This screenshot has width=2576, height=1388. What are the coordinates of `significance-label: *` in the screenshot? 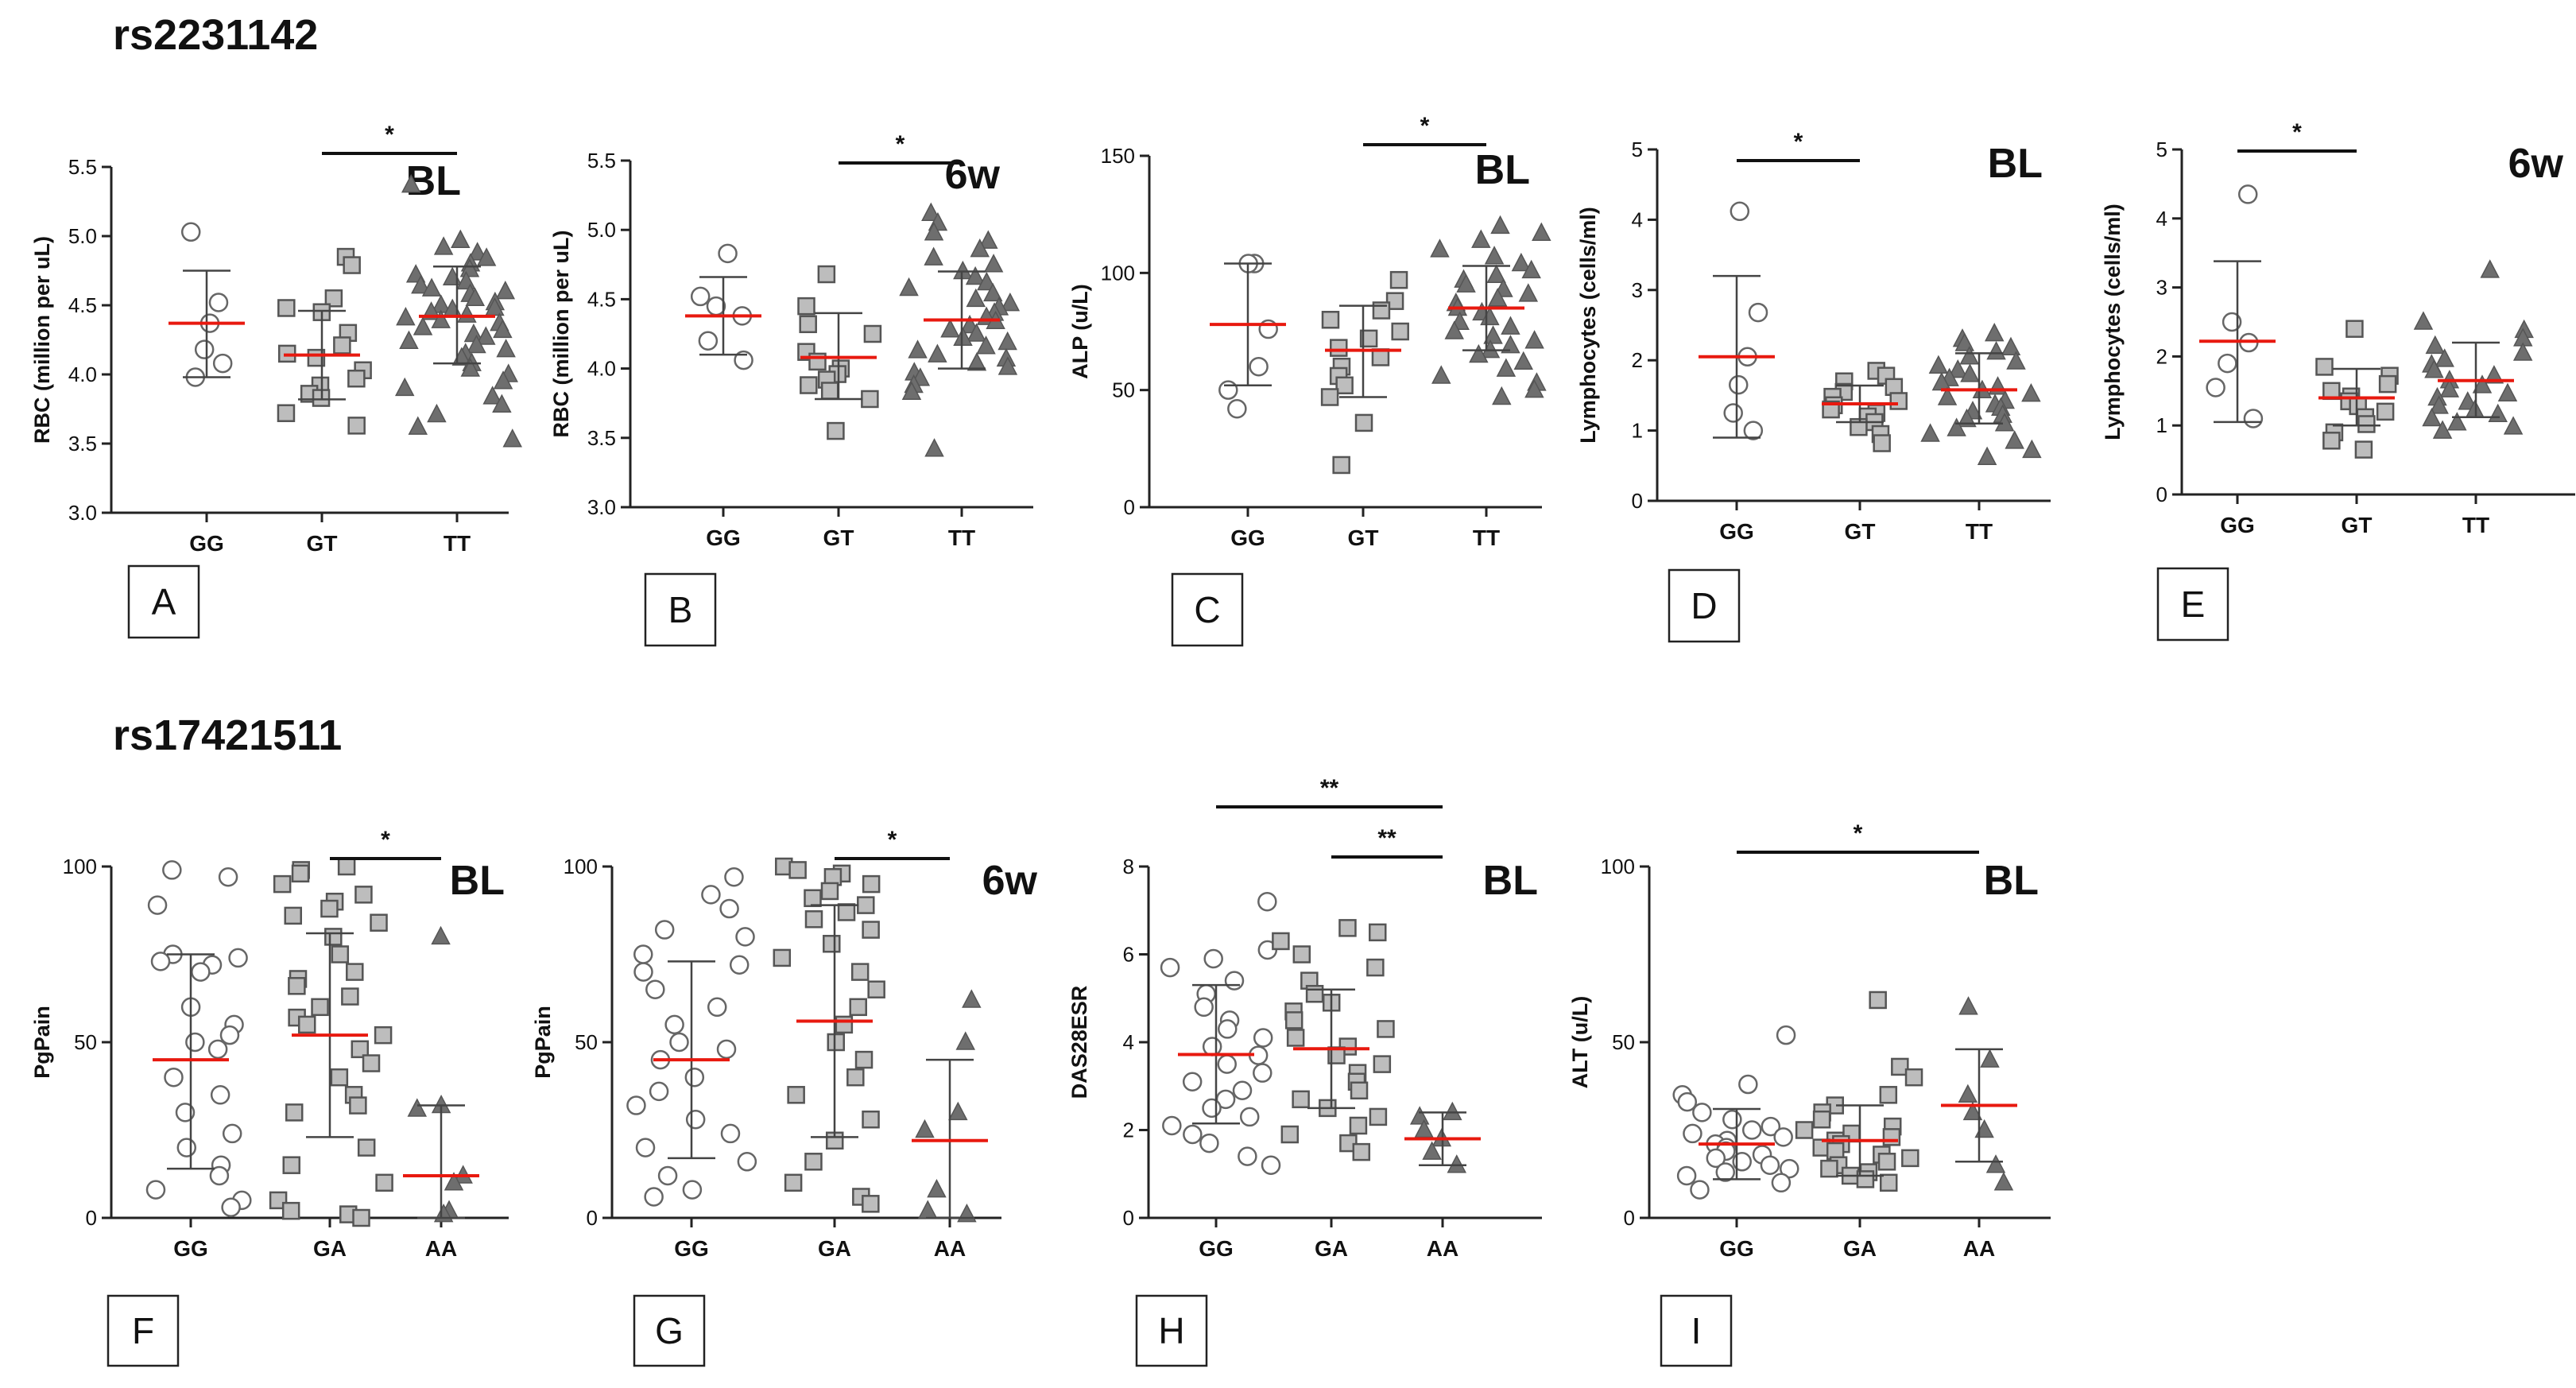 It's located at (892, 840).